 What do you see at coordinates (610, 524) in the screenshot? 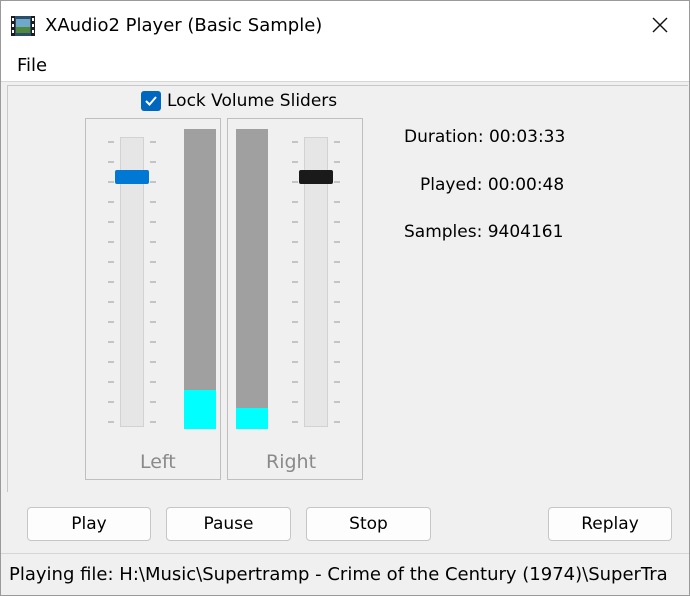
I see `replay-button: Replay` at bounding box center [610, 524].